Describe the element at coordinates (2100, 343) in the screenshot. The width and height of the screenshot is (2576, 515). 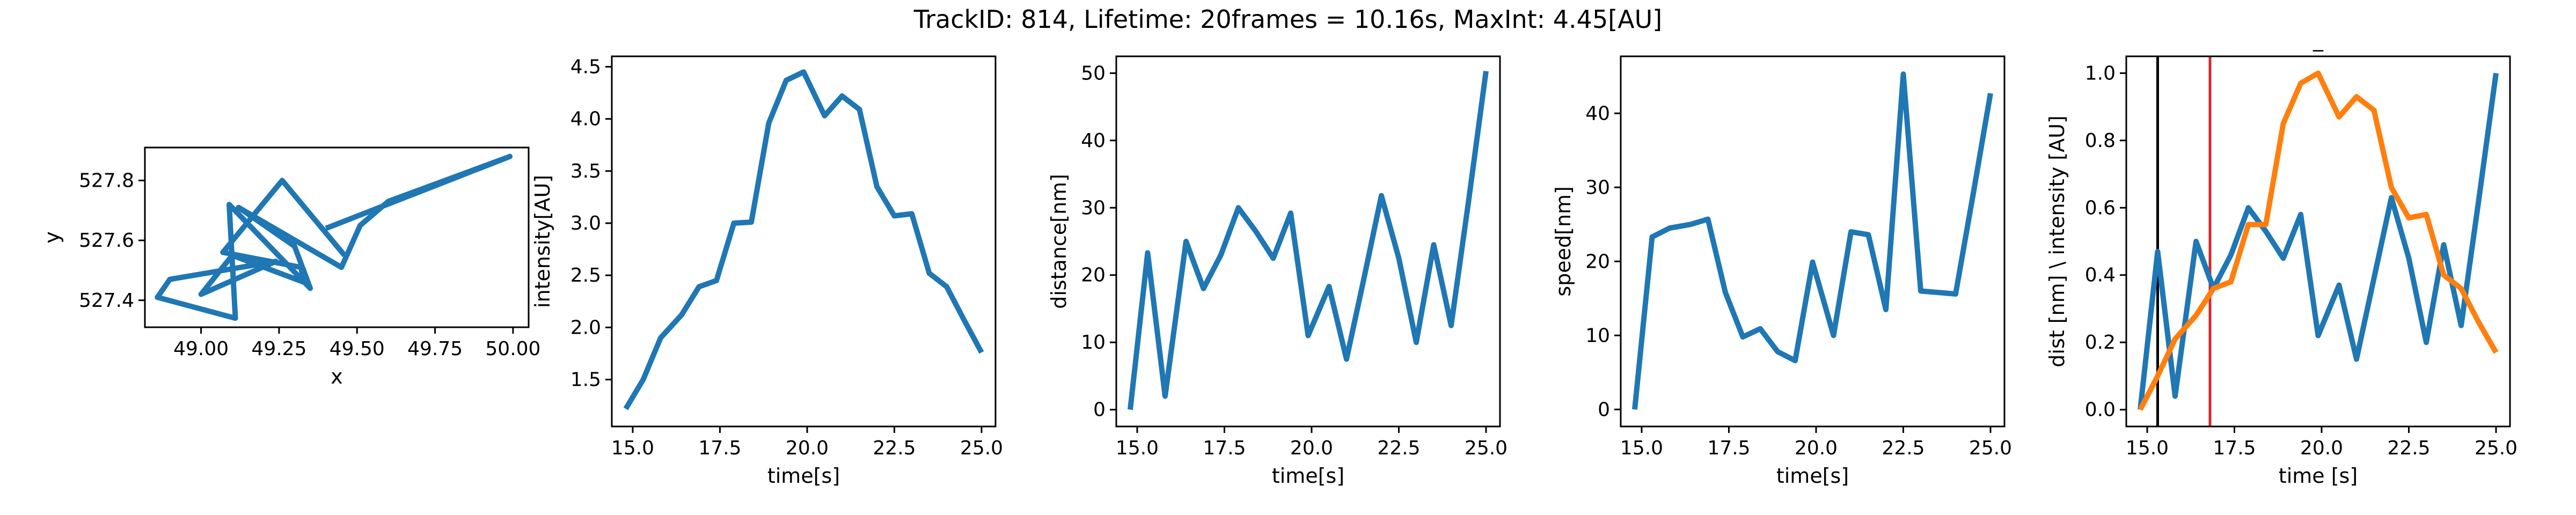
I see `y-tick-label: 0.2` at that location.